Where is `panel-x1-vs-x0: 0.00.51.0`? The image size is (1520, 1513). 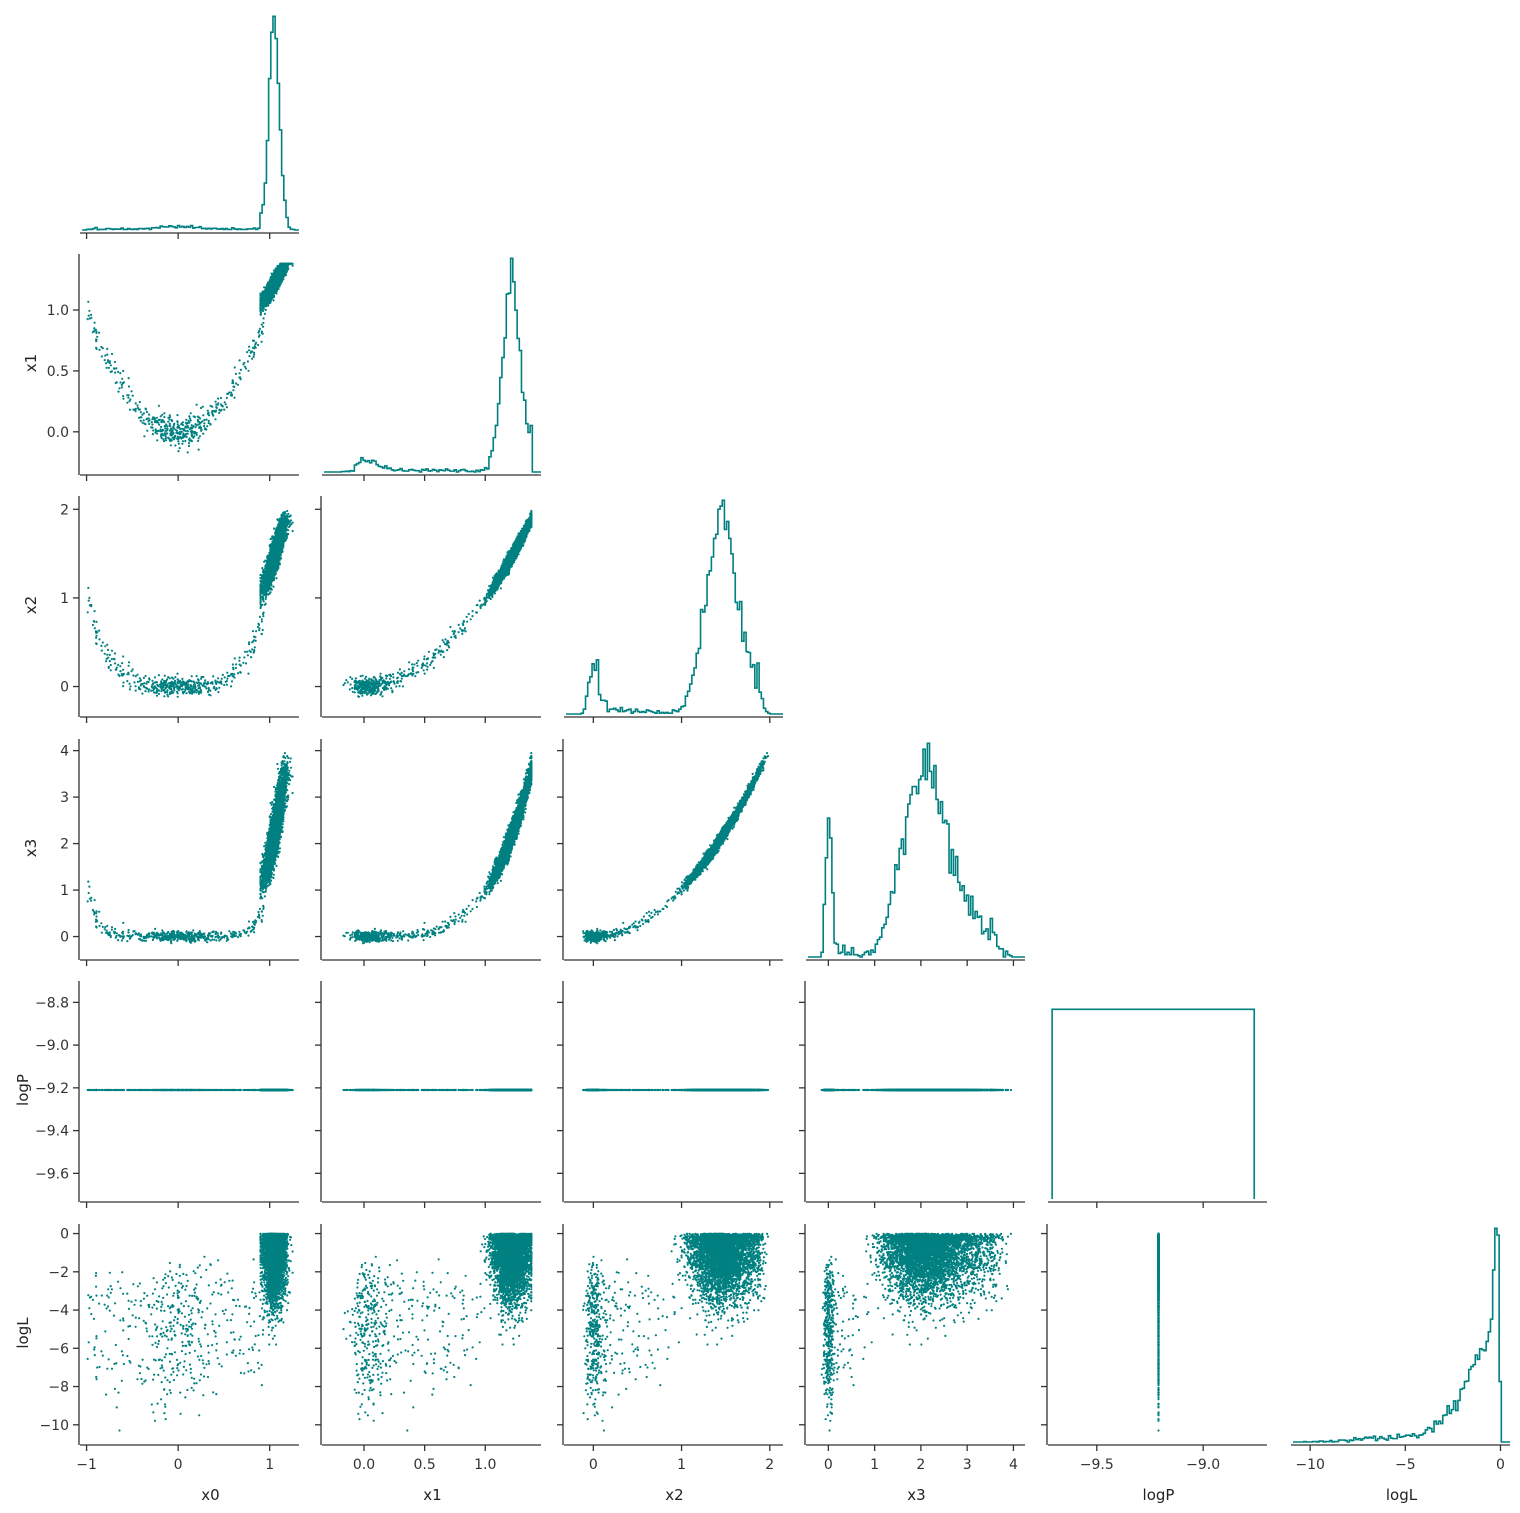
panel-x1-vs-x0: 0.00.51.0 is located at coordinates (173, 367).